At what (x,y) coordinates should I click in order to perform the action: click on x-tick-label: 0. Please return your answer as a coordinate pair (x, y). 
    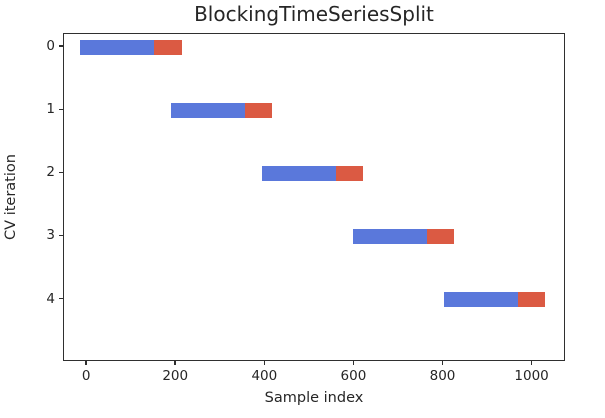
    Looking at the image, I should click on (86, 376).